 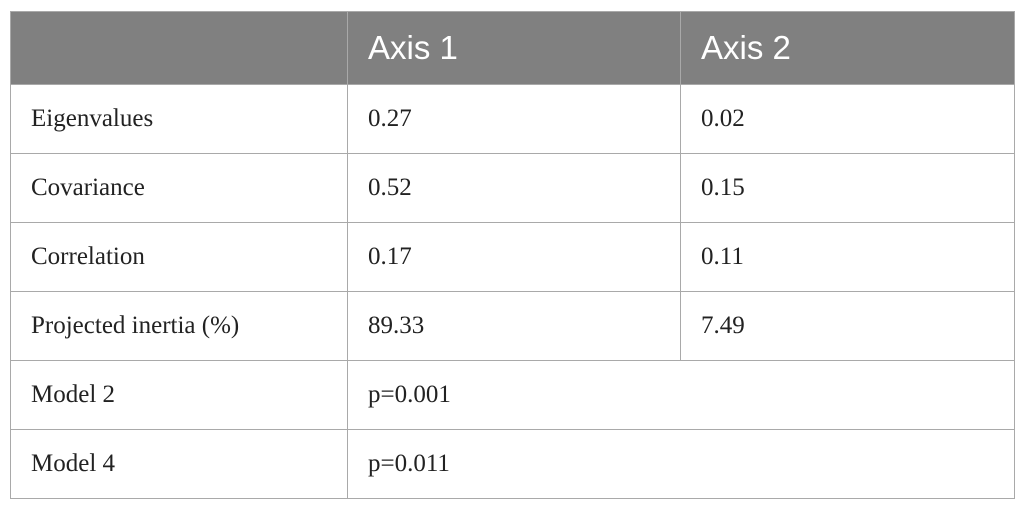 What do you see at coordinates (179, 119) in the screenshot?
I see `row-label: Eigenvalues` at bounding box center [179, 119].